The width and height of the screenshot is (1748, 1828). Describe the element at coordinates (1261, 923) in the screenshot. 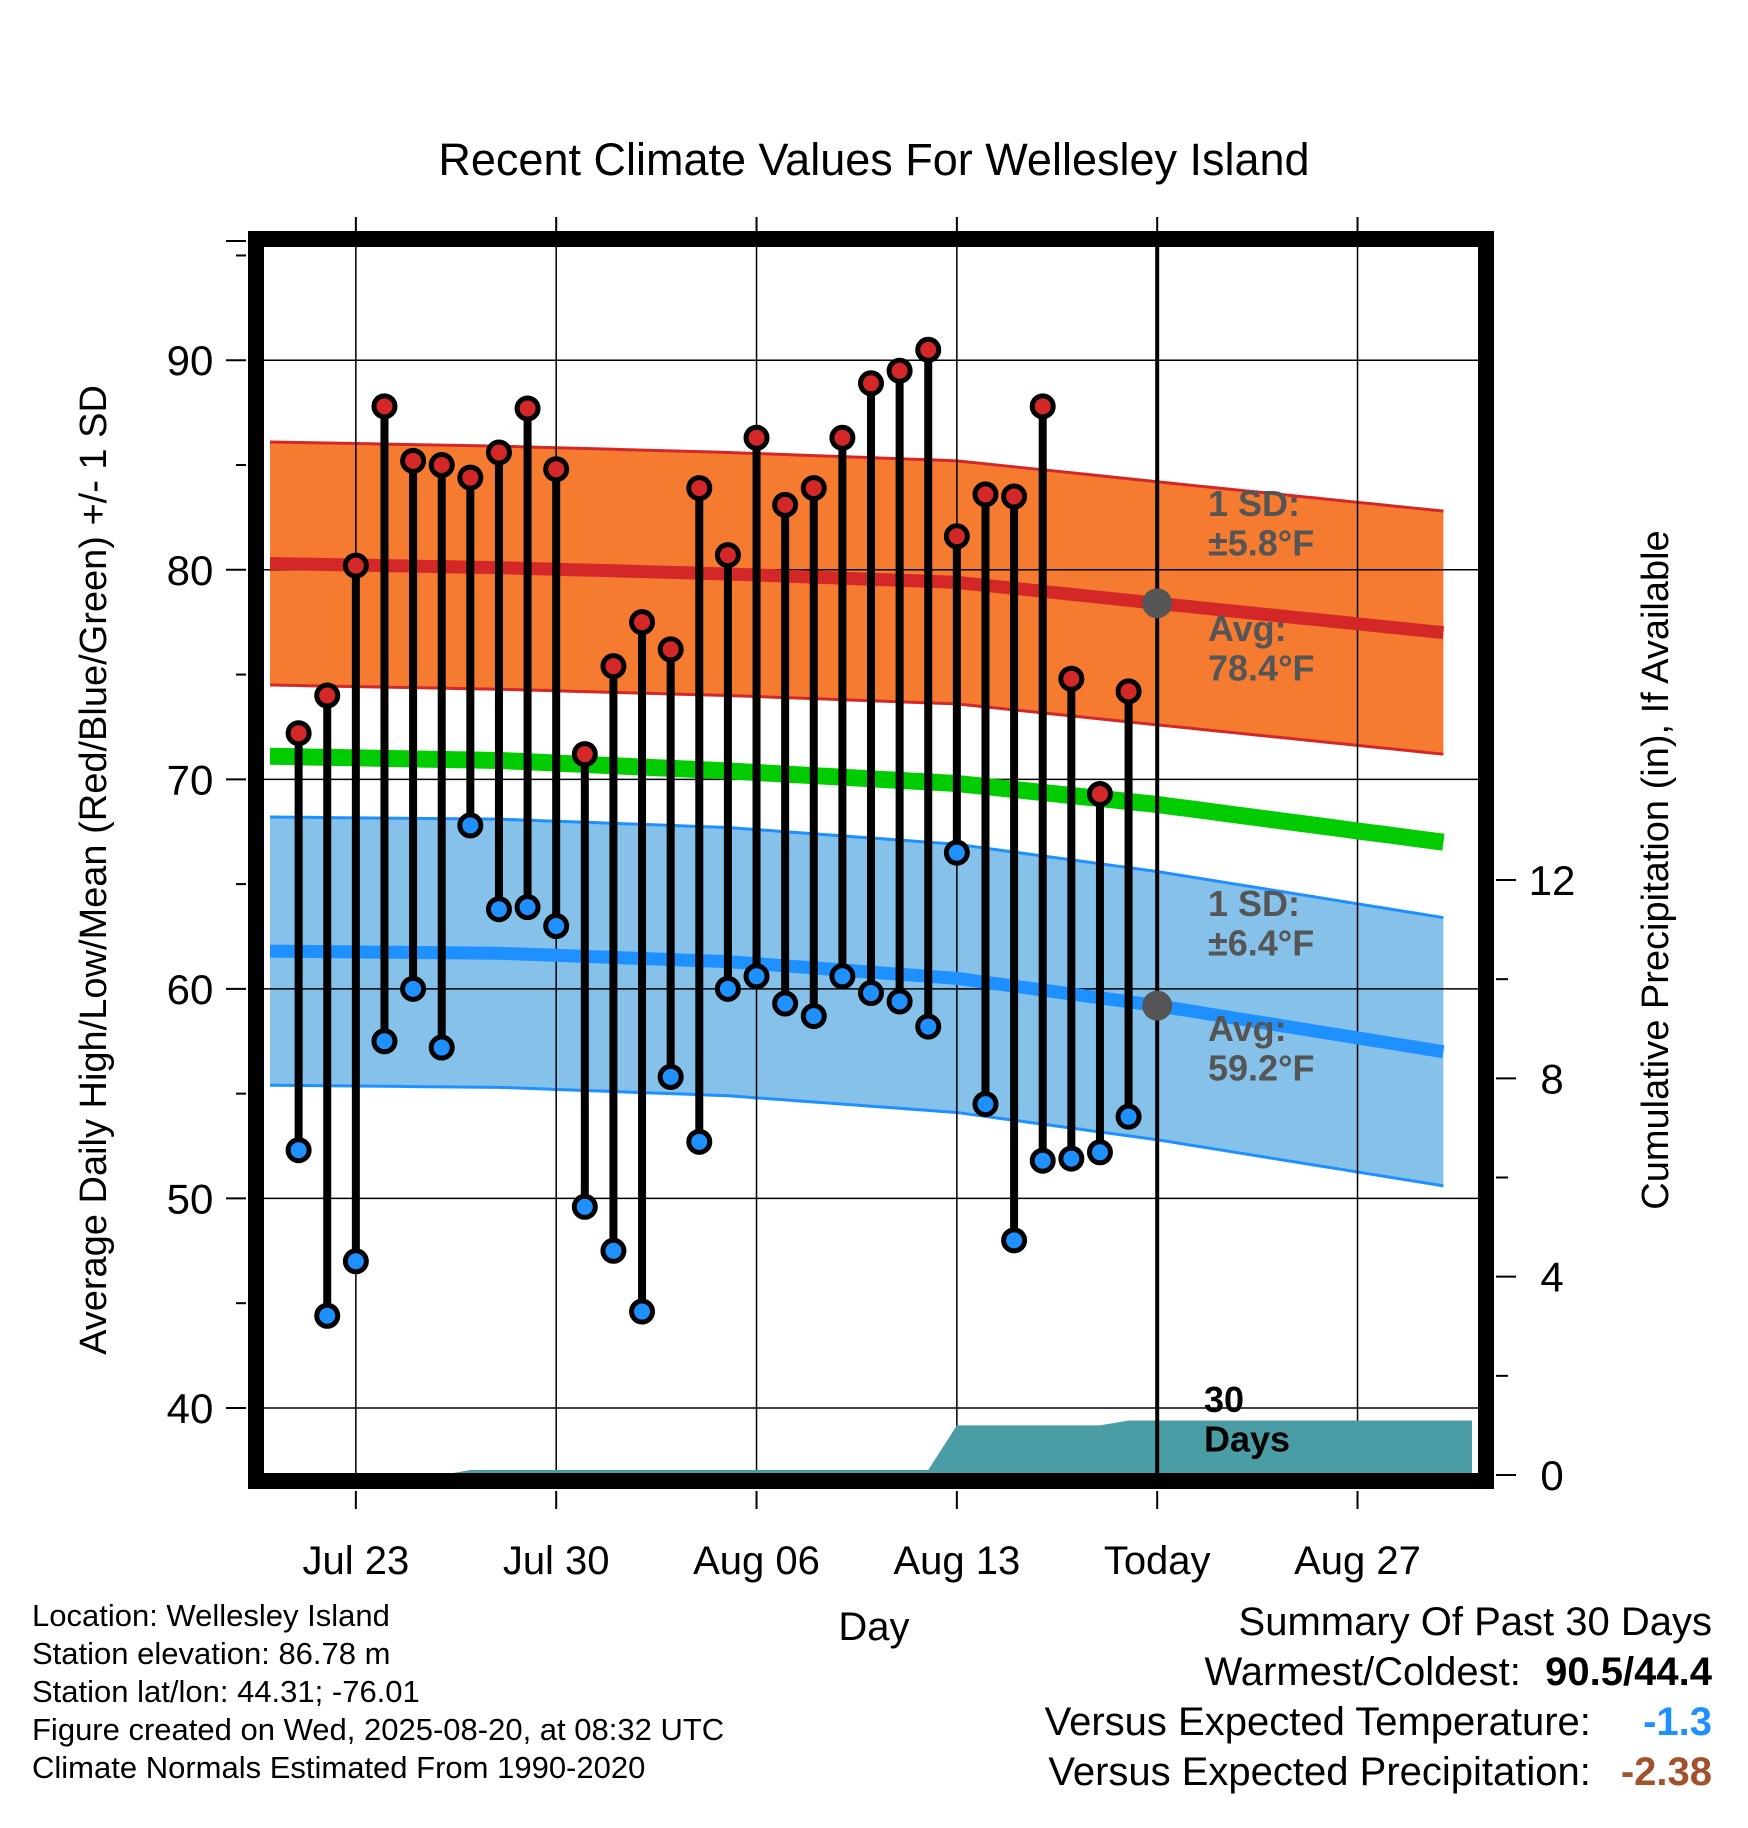

I see `sd-low-label: 1 SD: ±6.4°F` at that location.